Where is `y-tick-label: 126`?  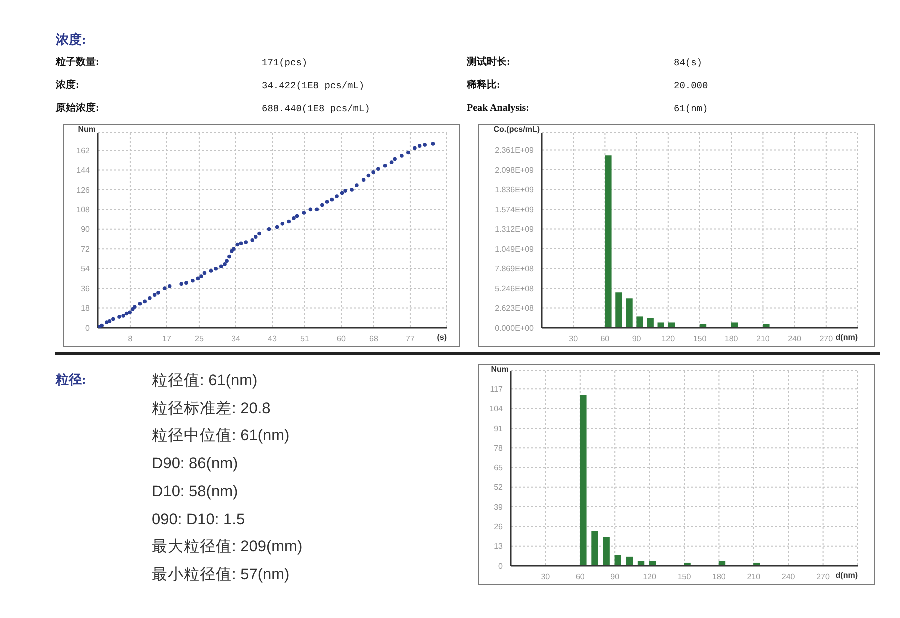
y-tick-label: 126 is located at coordinates (83, 190).